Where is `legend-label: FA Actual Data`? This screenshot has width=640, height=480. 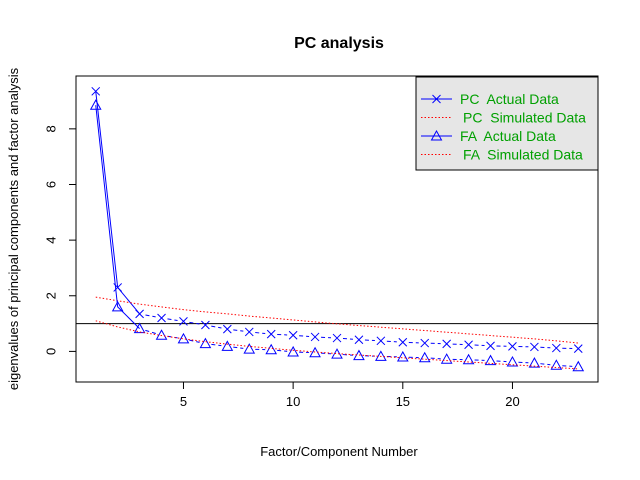 legend-label: FA Actual Data is located at coordinates (508, 136).